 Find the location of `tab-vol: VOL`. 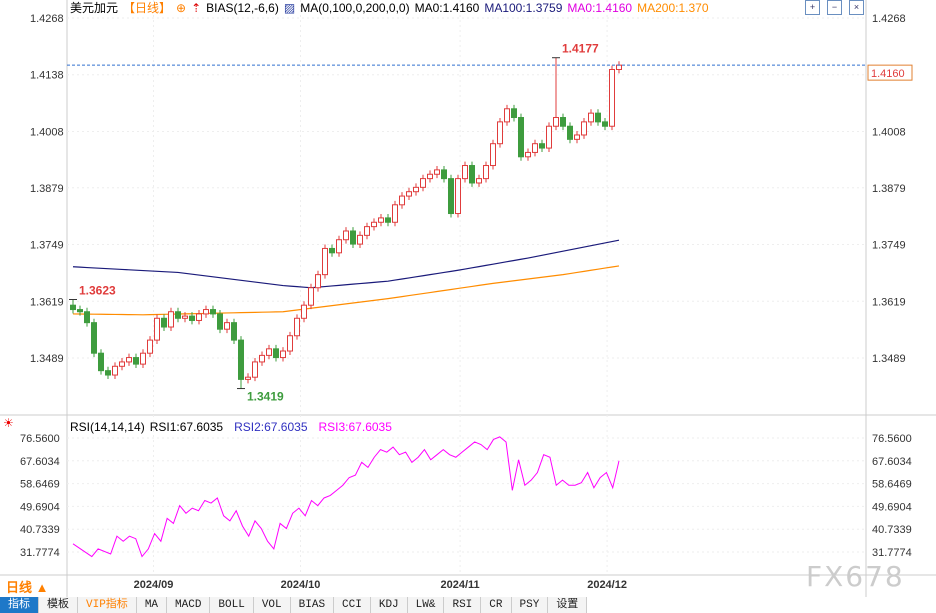

tab-vol: VOL is located at coordinates (272, 605).